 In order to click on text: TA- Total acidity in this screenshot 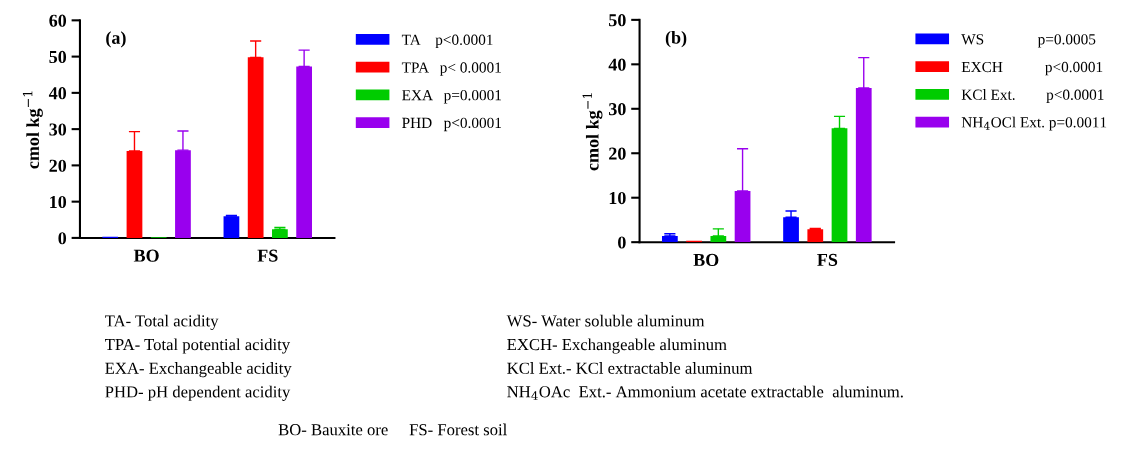, I will do `click(162, 322)`.